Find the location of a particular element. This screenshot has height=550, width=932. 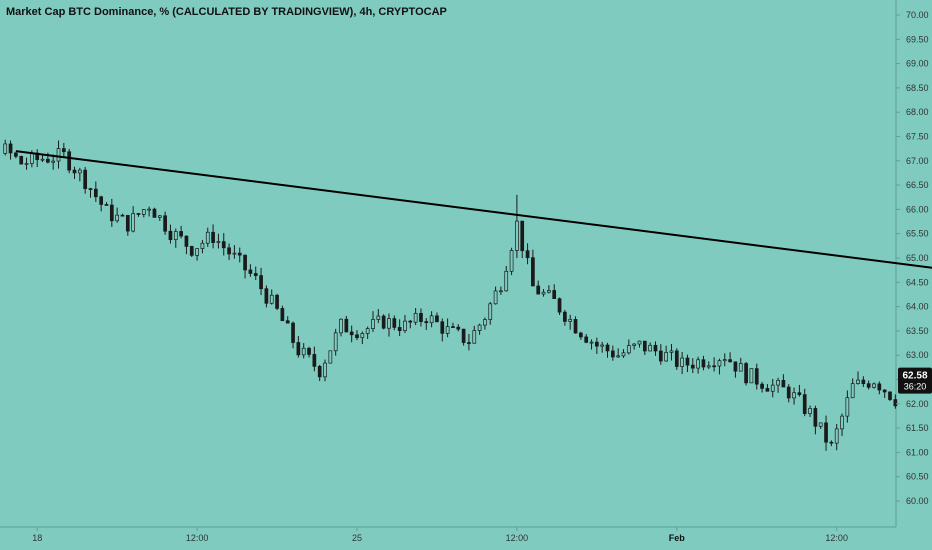

y-tick-label: 69.00 is located at coordinates (917, 64).